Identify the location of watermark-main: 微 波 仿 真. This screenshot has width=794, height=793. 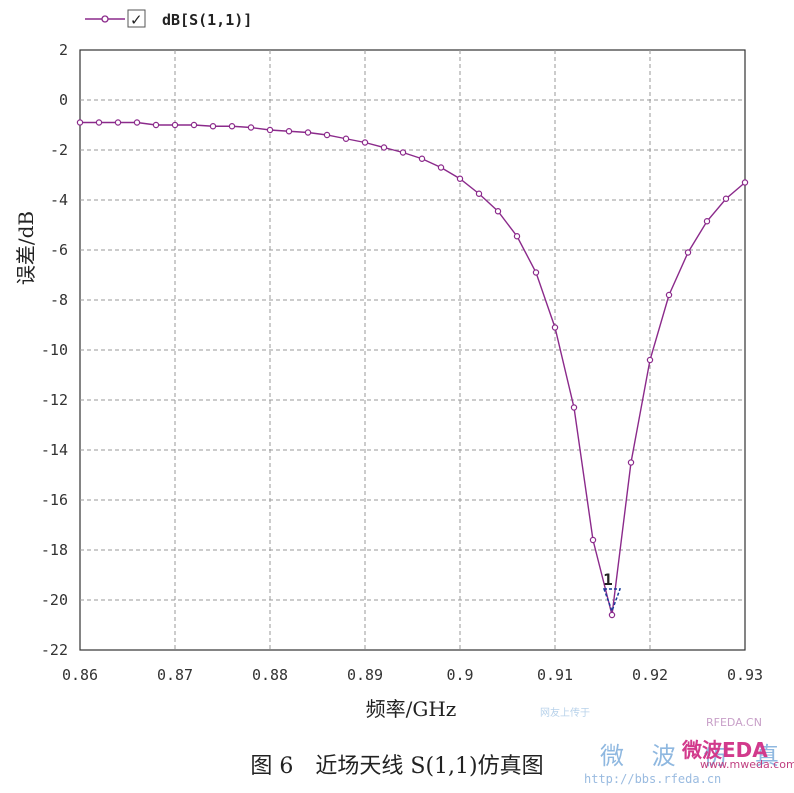
(694, 756).